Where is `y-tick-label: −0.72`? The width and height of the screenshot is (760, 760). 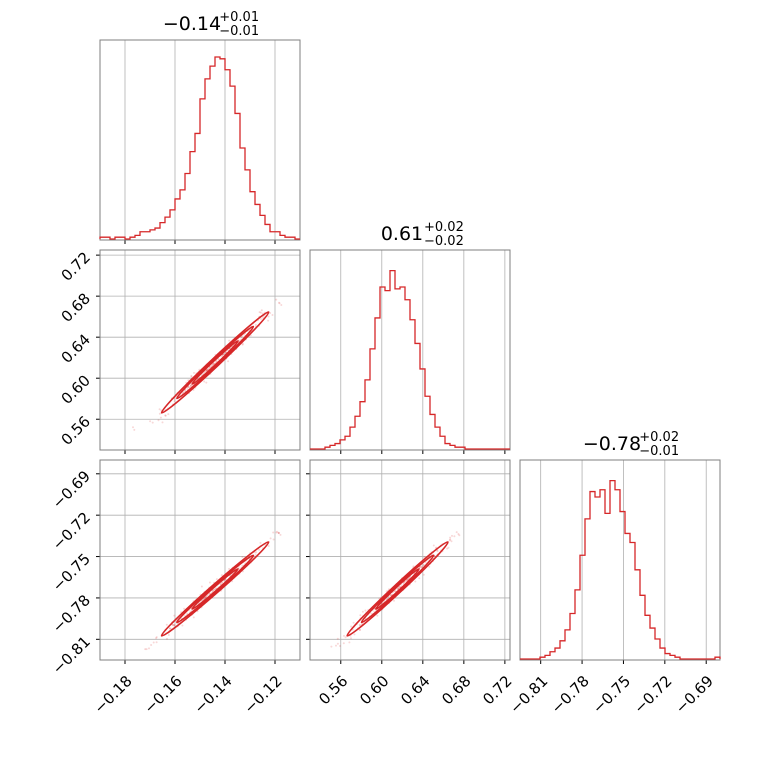 y-tick-label: −0.72 is located at coordinates (71, 530).